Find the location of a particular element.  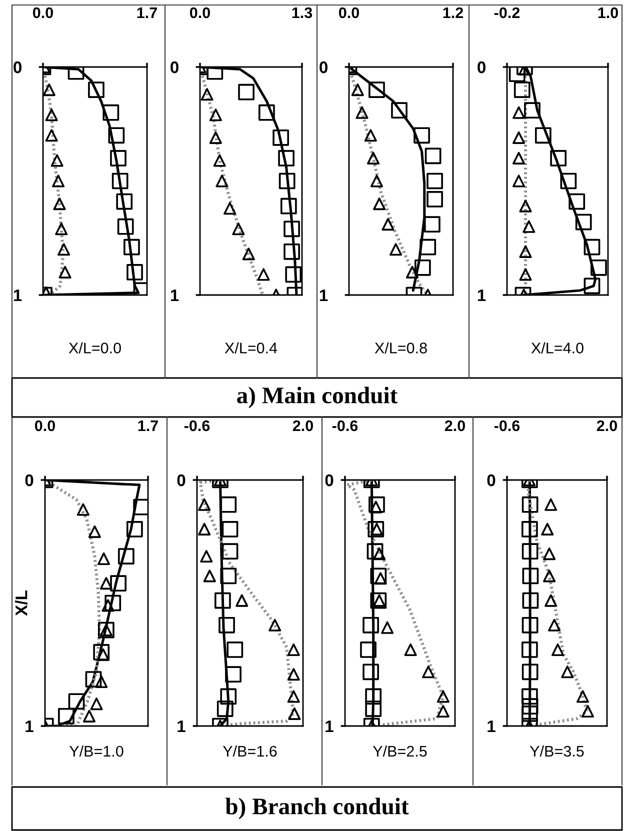

x-tick-label: 1.0 is located at coordinates (608, 12).